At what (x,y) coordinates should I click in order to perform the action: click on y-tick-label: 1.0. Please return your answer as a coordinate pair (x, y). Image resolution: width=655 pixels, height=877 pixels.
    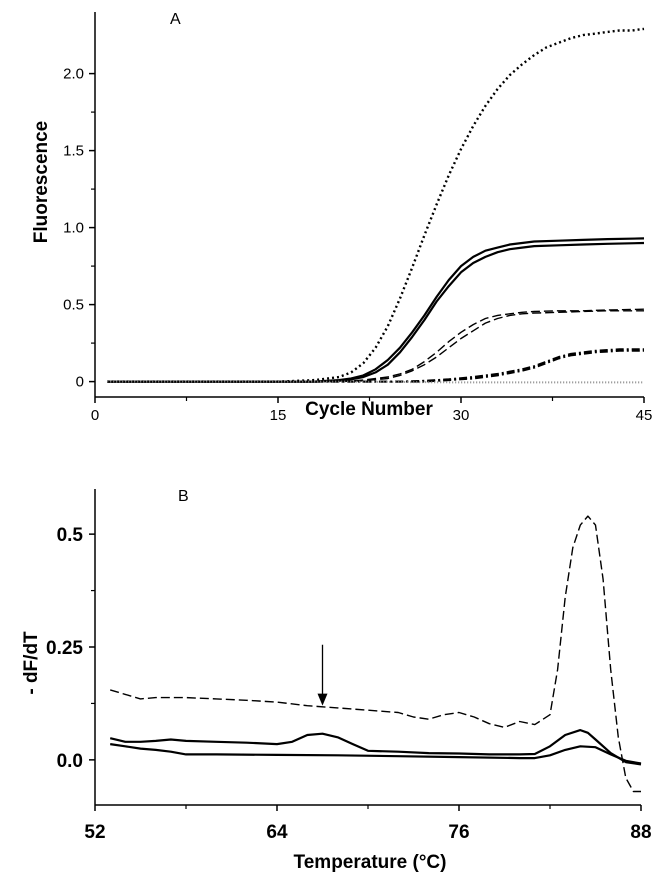
    Looking at the image, I should click on (73, 228).